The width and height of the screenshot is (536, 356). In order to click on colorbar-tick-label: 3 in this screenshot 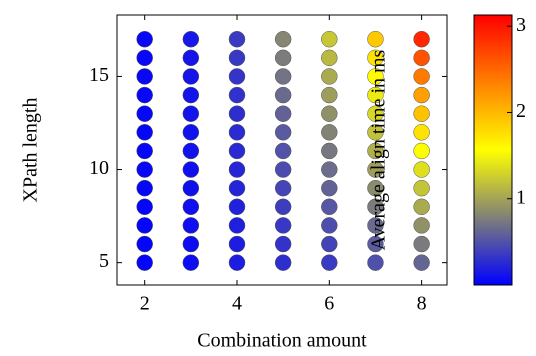, I will do `click(521, 25)`.